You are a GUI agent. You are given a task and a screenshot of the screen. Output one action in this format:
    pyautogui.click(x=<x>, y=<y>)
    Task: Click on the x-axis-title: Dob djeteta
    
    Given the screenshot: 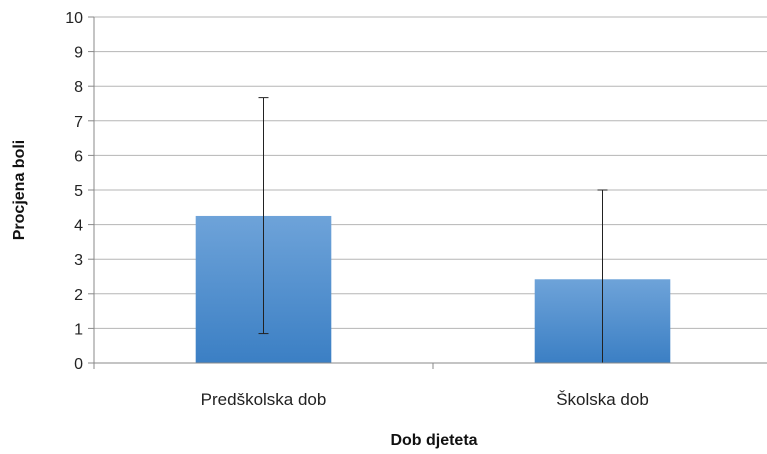 What is the action you would take?
    pyautogui.click(x=433, y=440)
    